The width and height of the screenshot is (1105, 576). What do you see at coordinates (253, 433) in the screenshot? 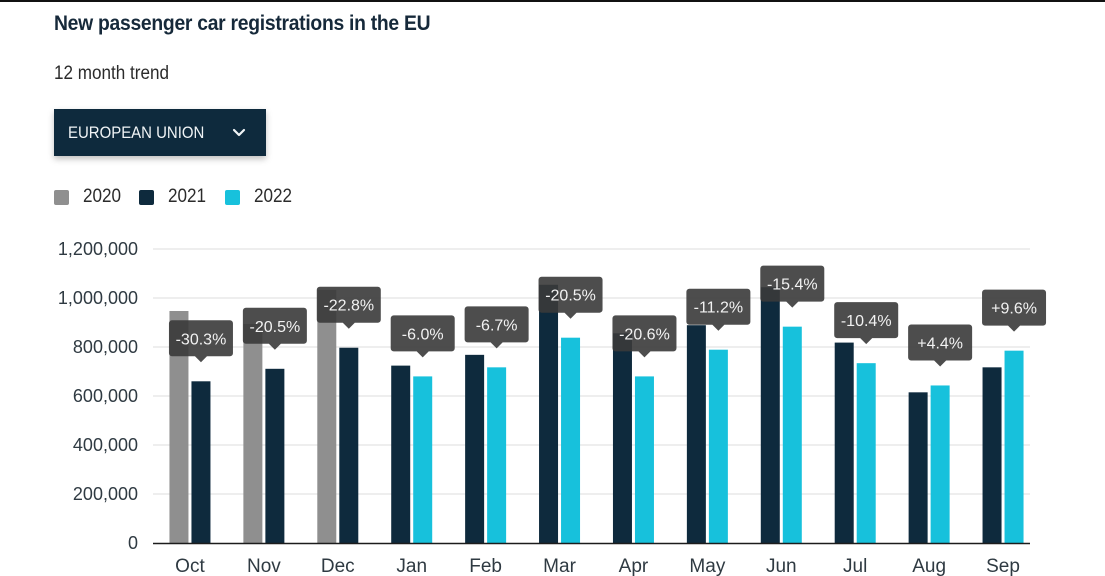
I see `bar-2020-nov` at bounding box center [253, 433].